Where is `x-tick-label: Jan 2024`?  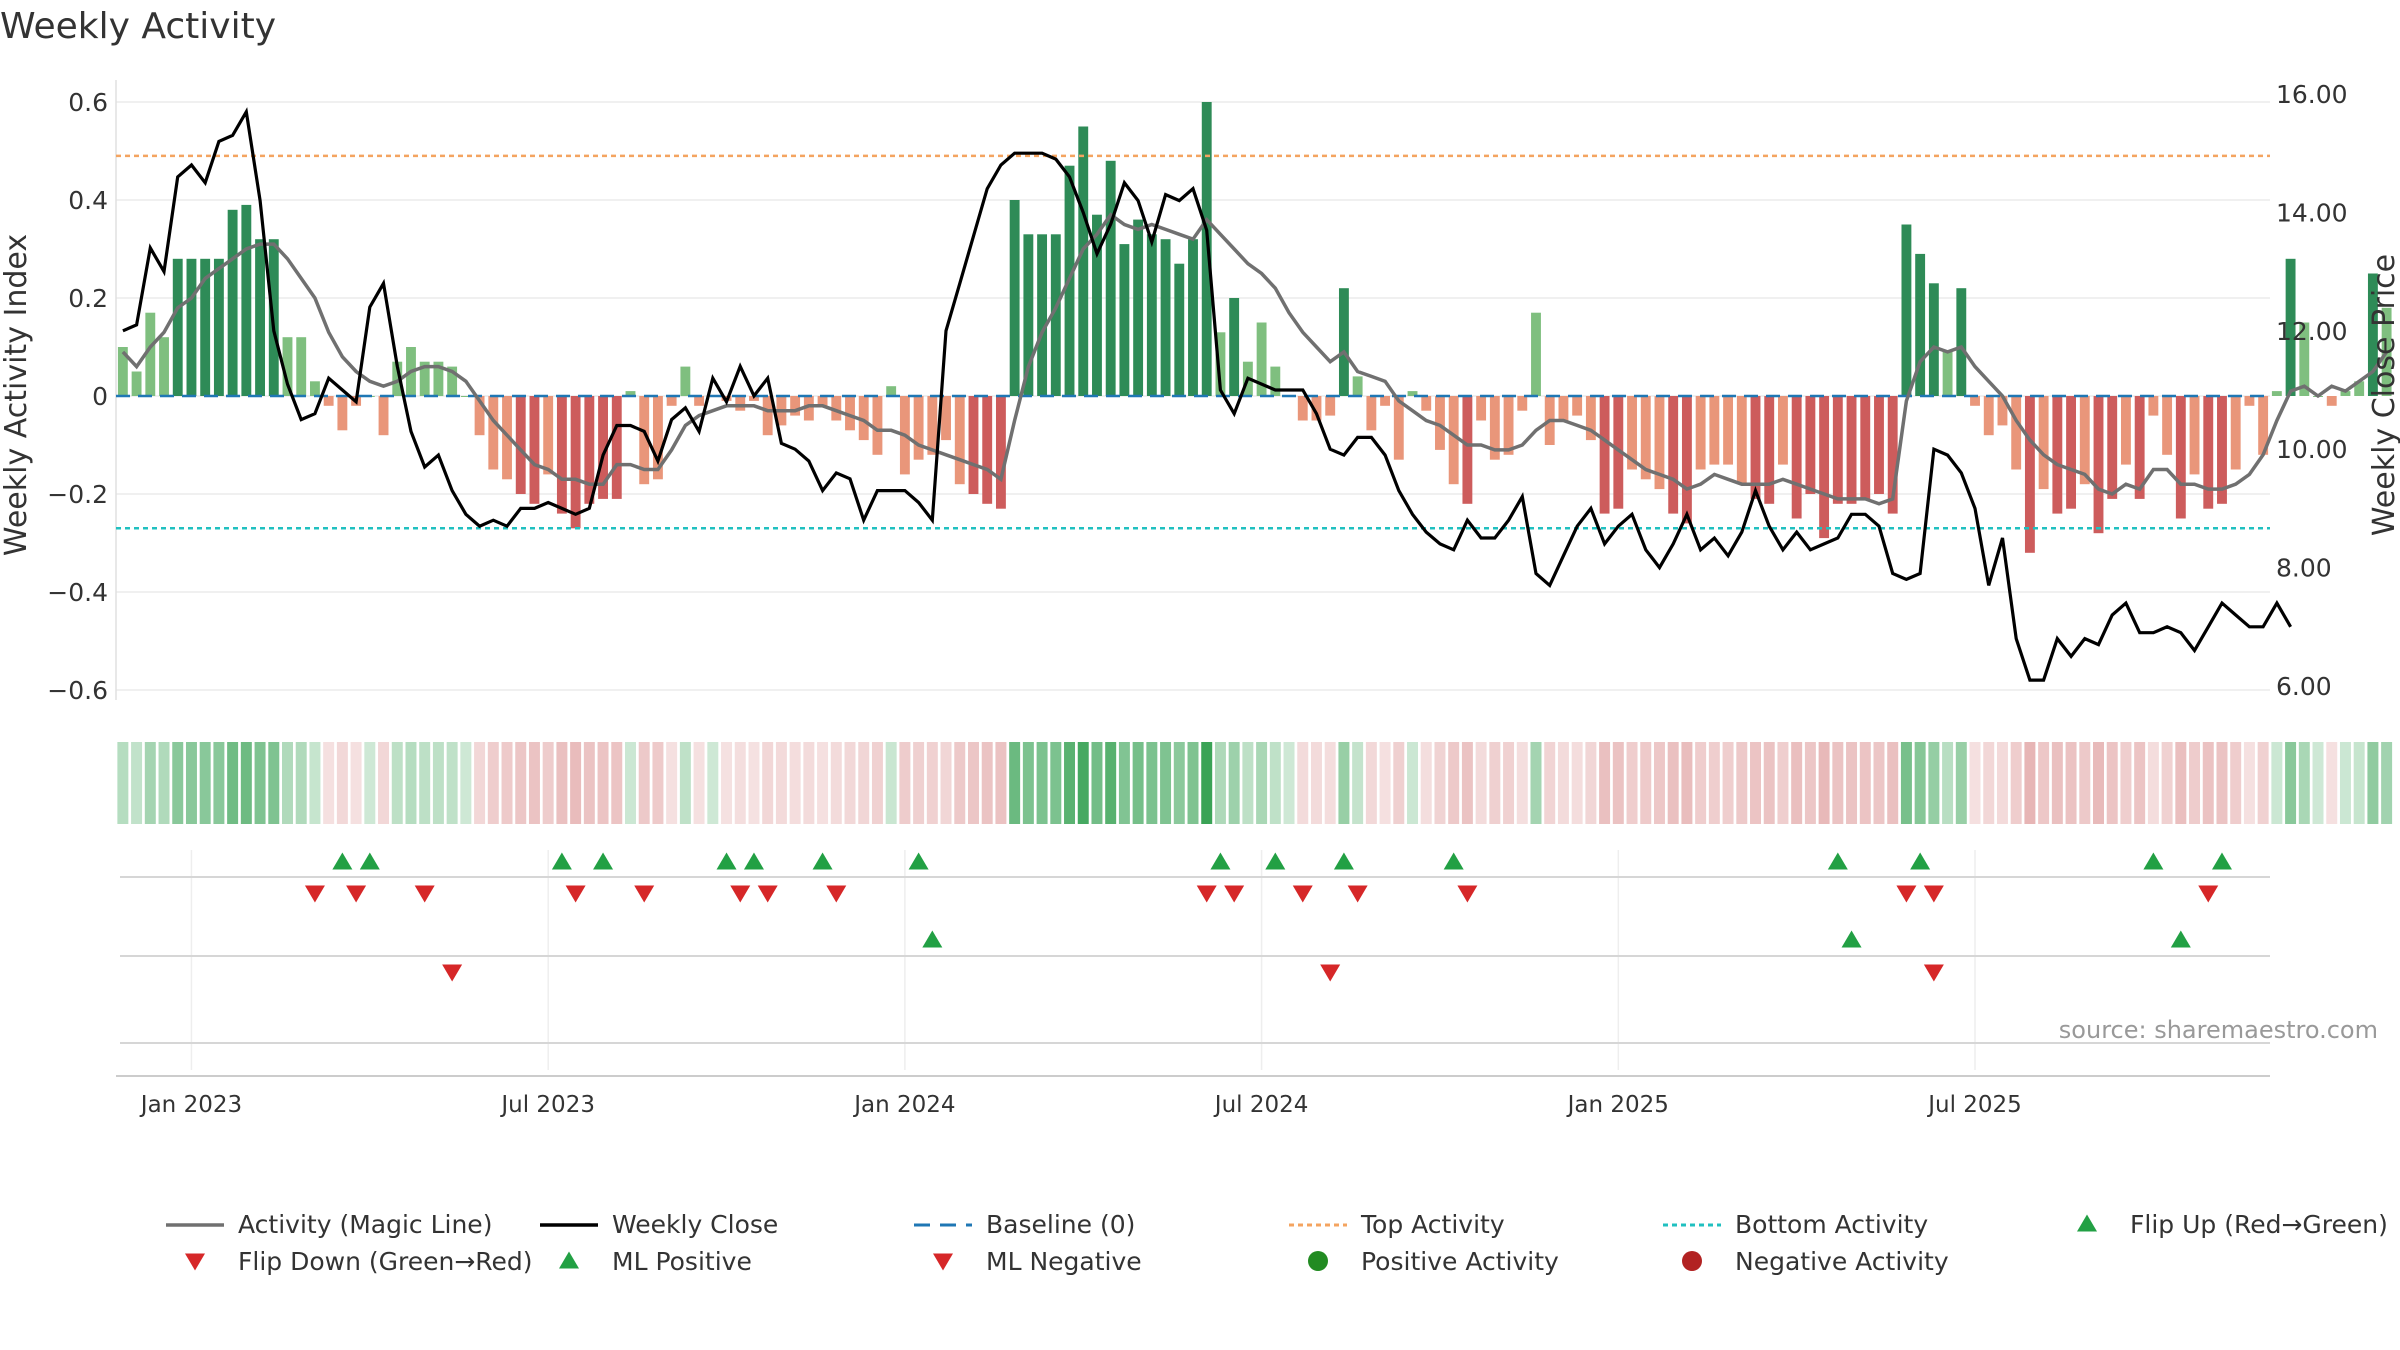
x-tick-label: Jan 2024 is located at coordinates (903, 1105).